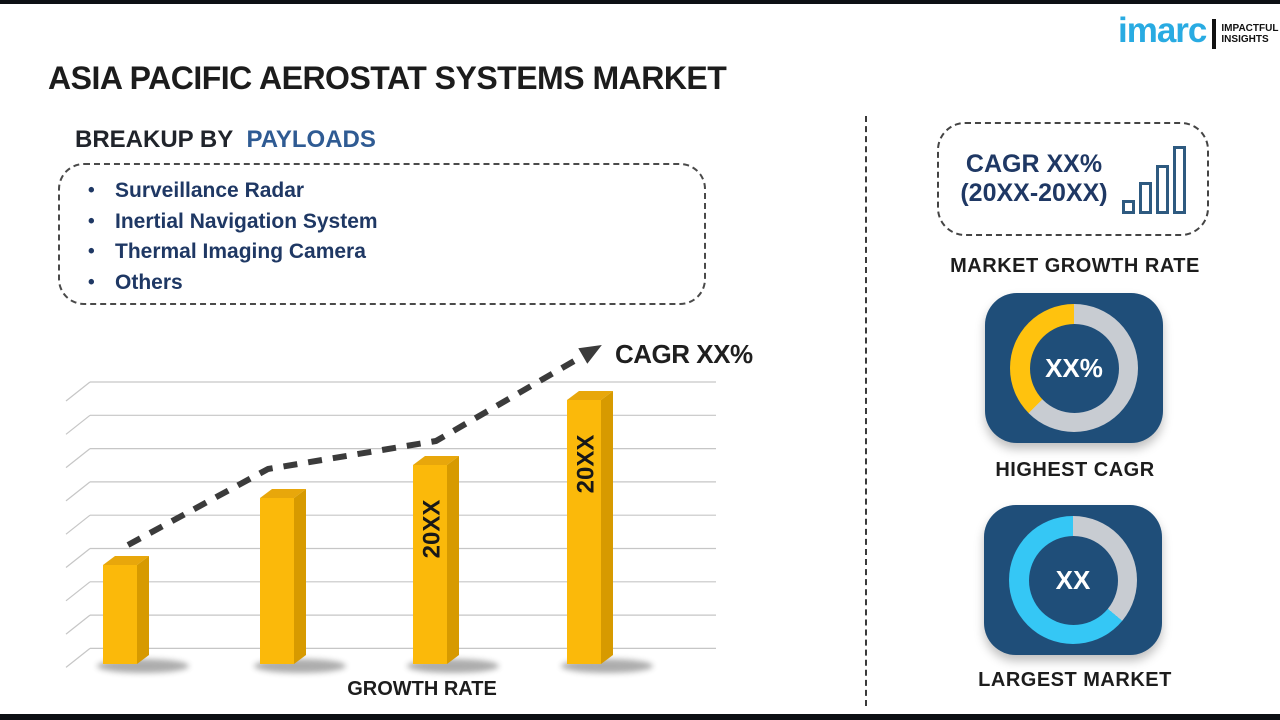  I want to click on bottom-border-strip, so click(640, 717).